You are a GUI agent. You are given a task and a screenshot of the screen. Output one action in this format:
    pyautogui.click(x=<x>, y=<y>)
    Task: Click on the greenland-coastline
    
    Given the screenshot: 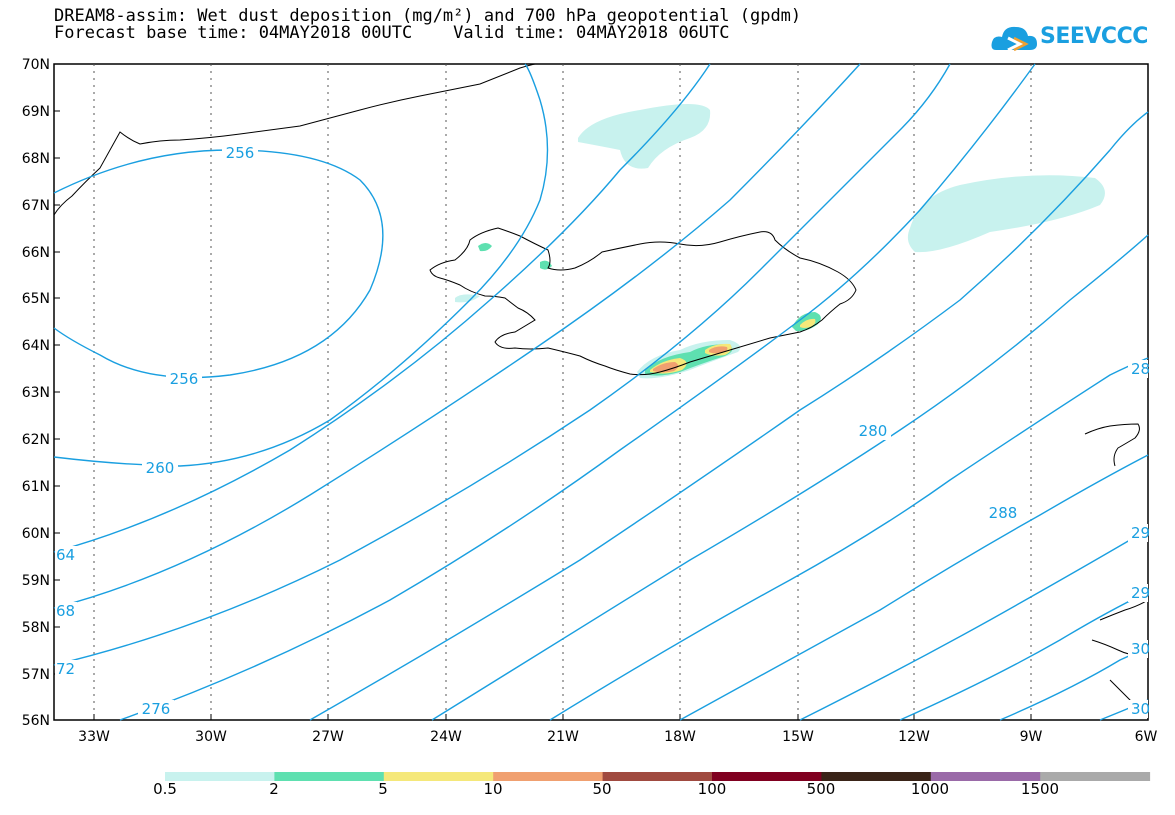 What is the action you would take?
    pyautogui.click(x=294, y=139)
    